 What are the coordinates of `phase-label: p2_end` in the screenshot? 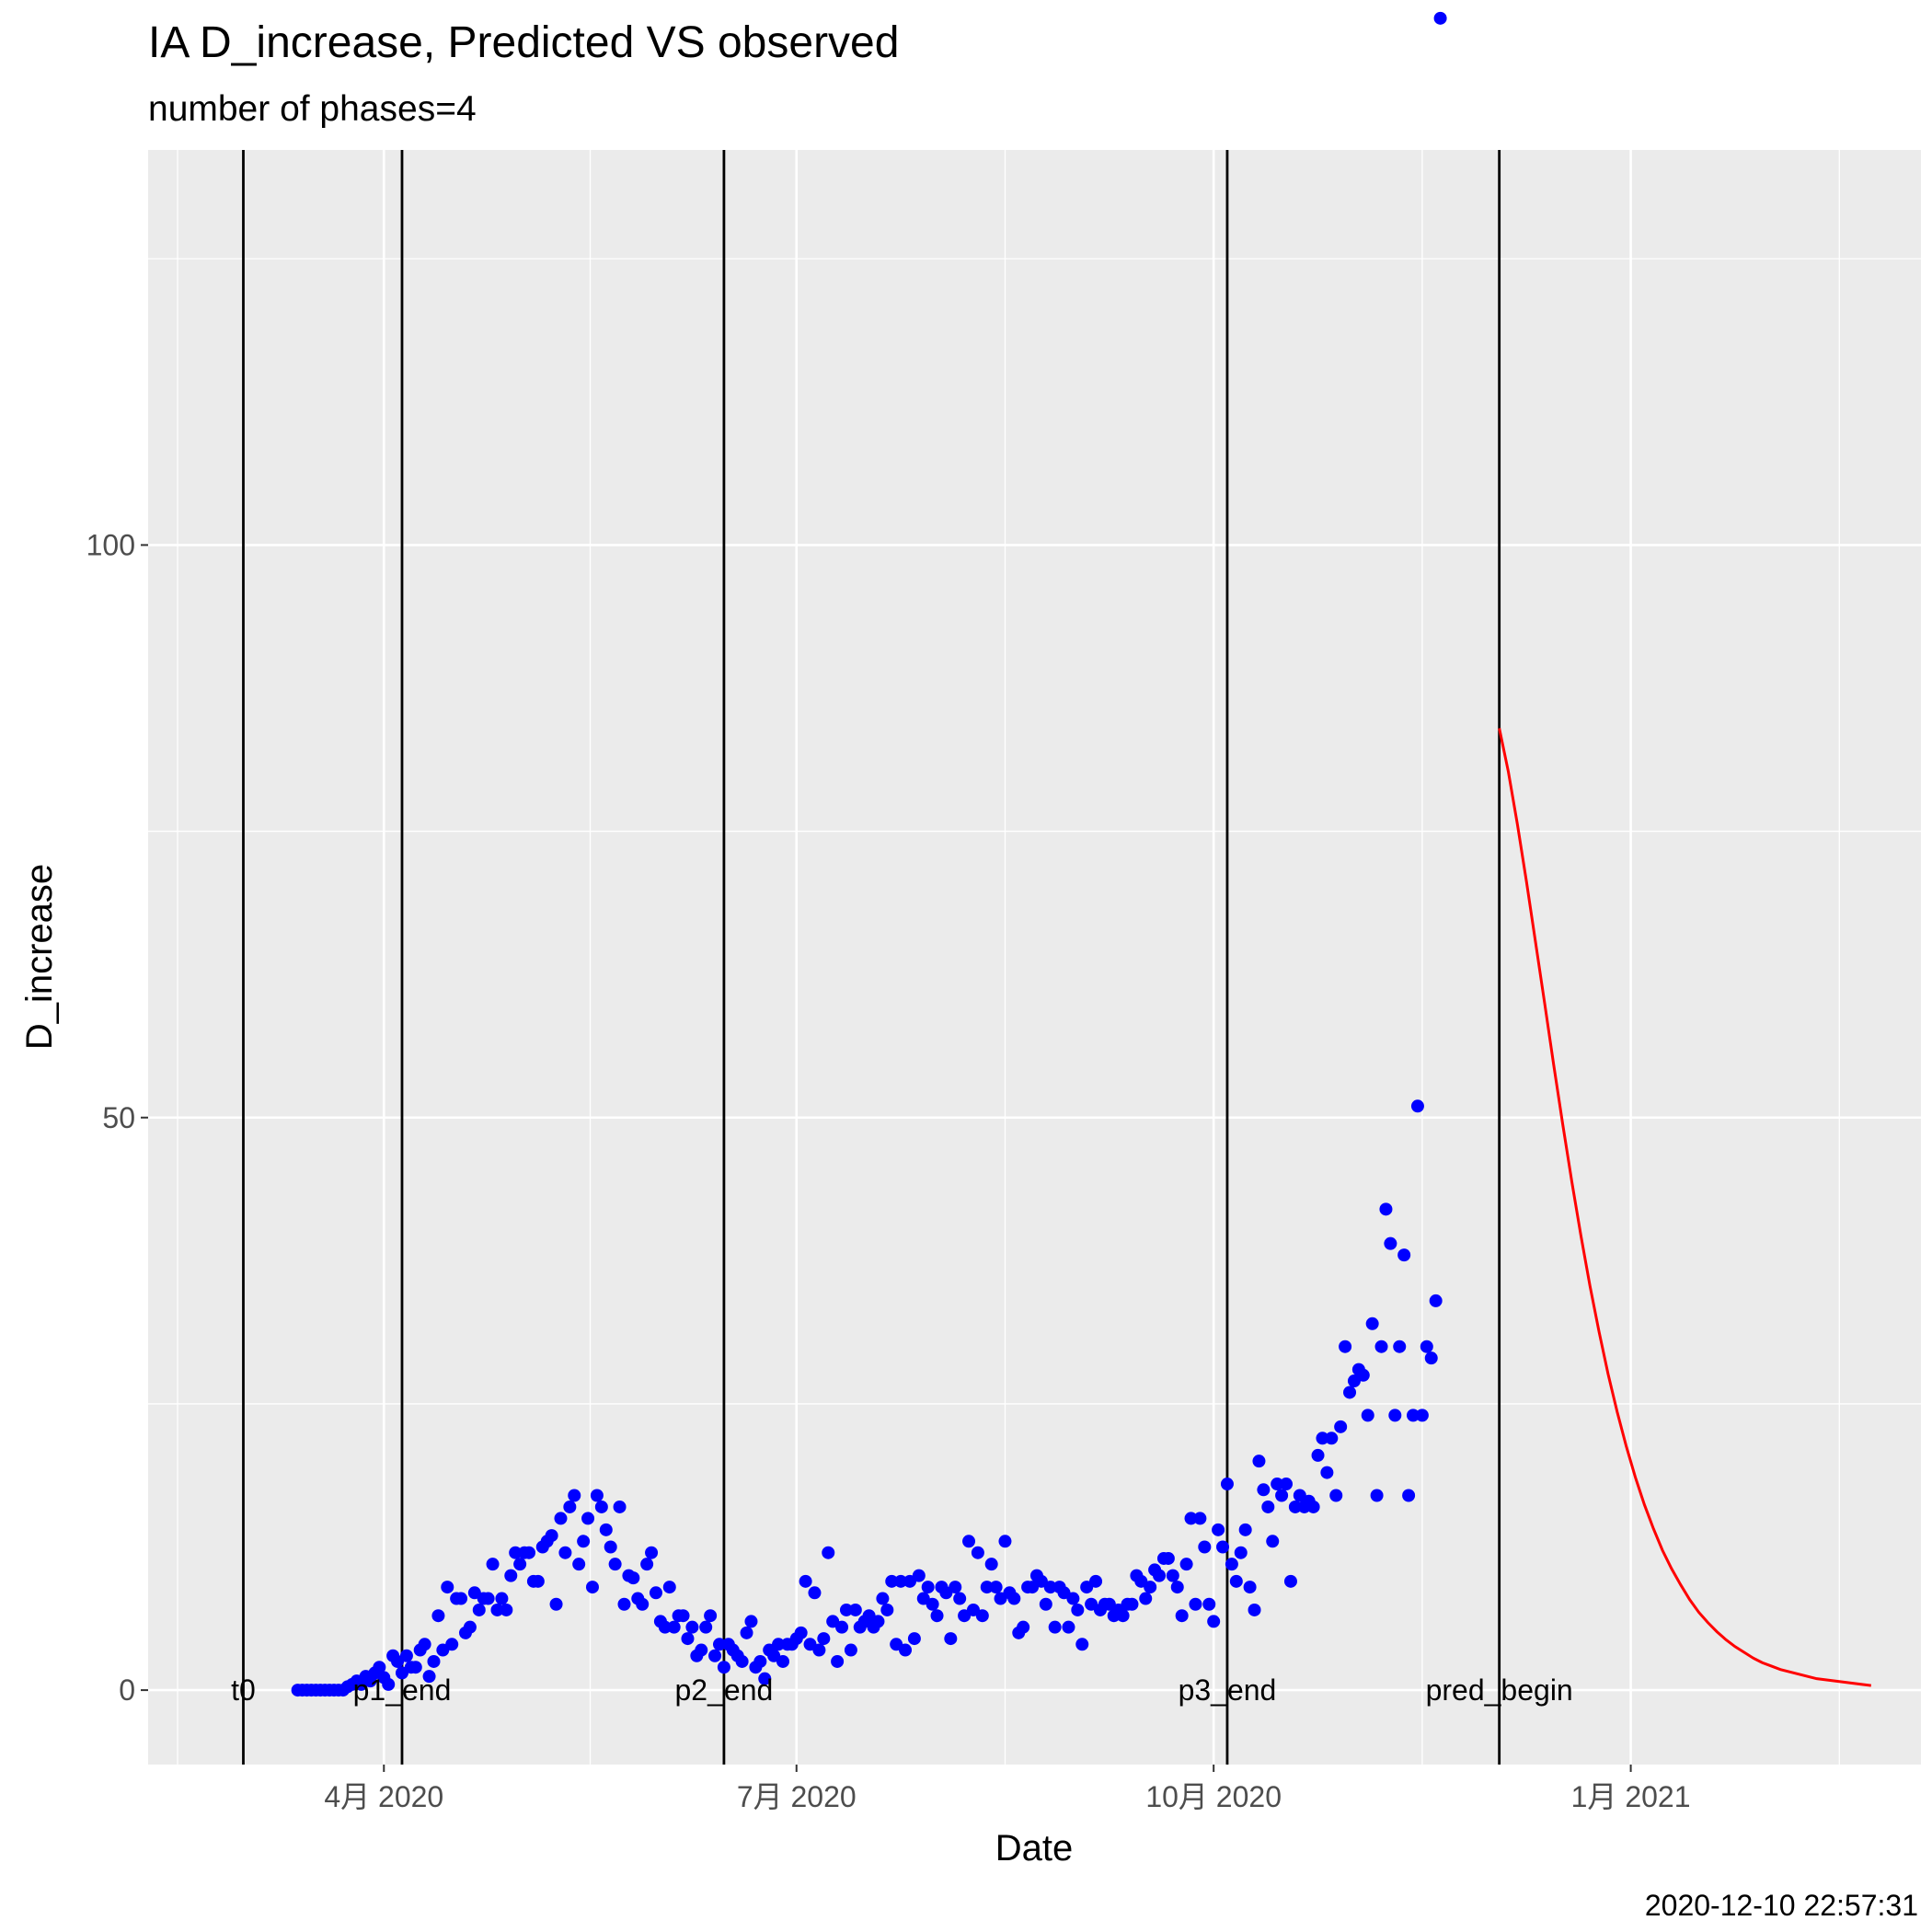 It's located at (724, 1690).